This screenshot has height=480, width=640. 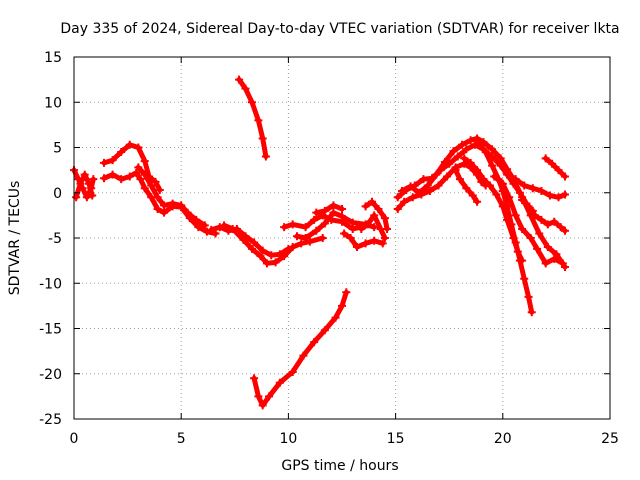 I want to click on x-tick-label: 25, so click(x=610, y=439).